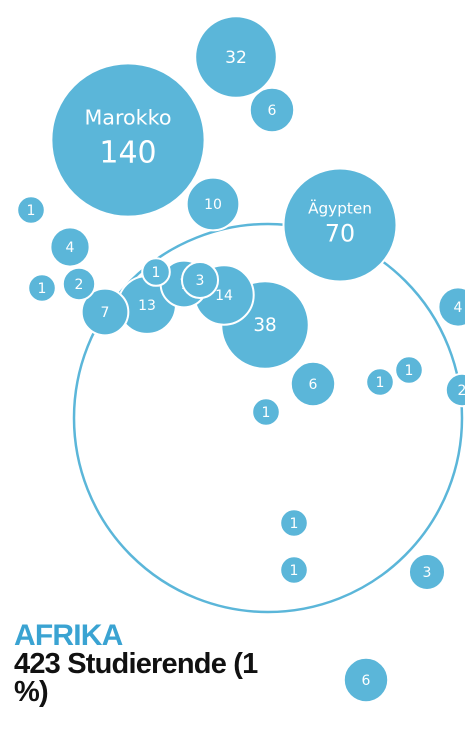 This screenshot has height=740, width=465. Describe the element at coordinates (224, 296) in the screenshot. I see `bubble-value: 14` at that location.